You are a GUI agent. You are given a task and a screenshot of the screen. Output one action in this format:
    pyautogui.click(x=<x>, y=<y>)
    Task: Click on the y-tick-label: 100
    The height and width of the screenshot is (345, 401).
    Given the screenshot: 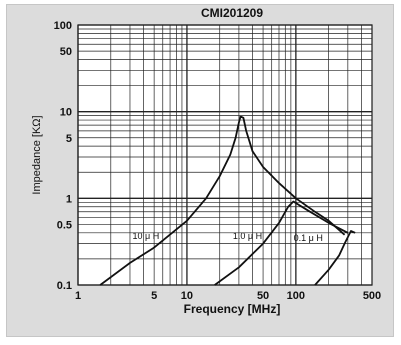 What is the action you would take?
    pyautogui.click(x=63, y=26)
    